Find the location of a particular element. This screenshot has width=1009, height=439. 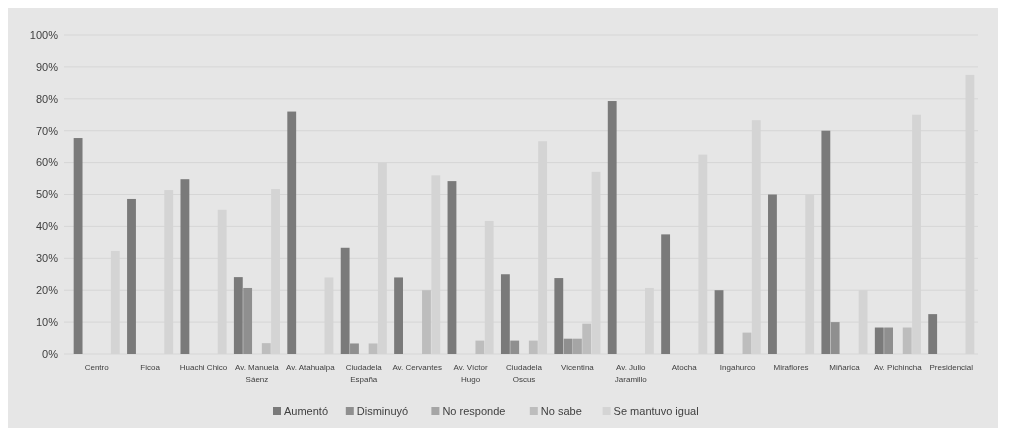

y-tick-label: 100% is located at coordinates (44, 34).